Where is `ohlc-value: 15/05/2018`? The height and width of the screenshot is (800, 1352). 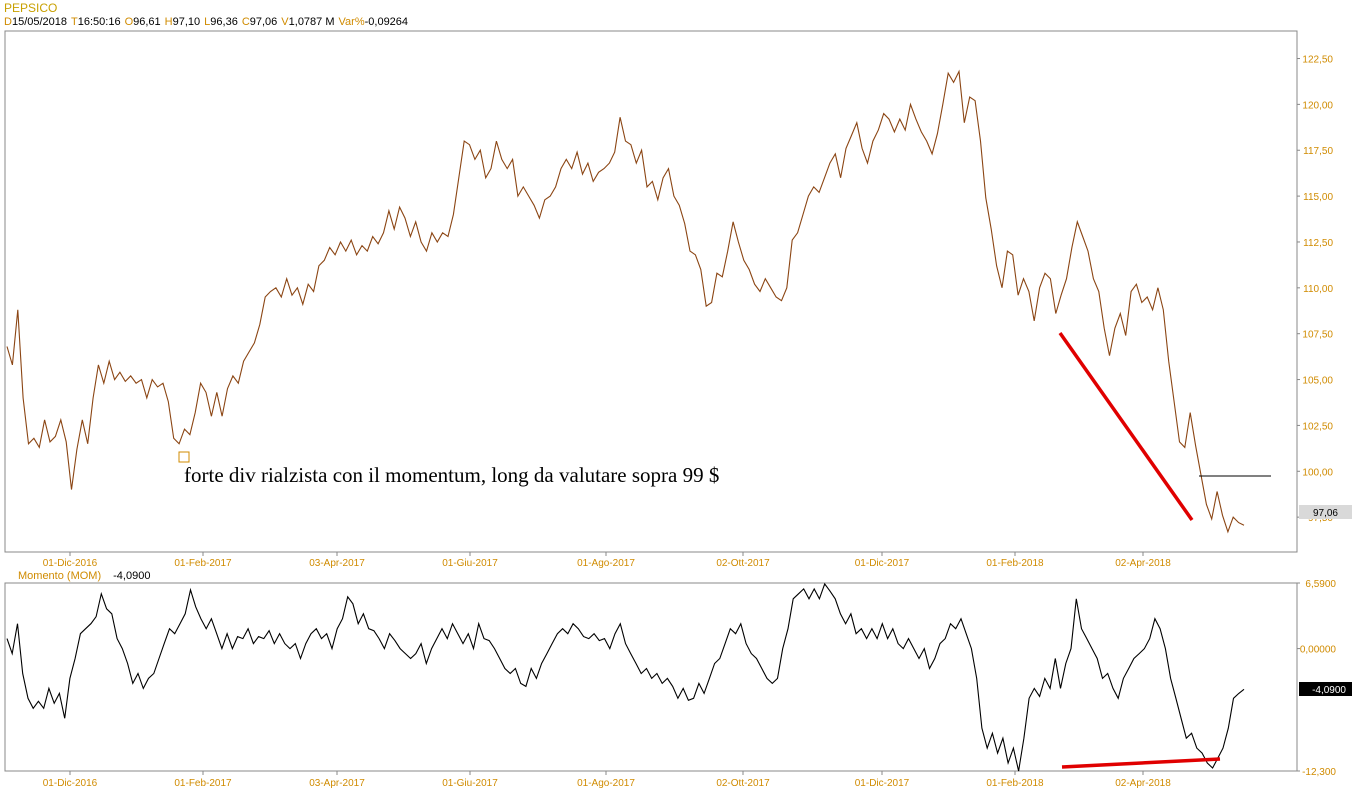
ohlc-value: 15/05/2018 is located at coordinates (39, 22).